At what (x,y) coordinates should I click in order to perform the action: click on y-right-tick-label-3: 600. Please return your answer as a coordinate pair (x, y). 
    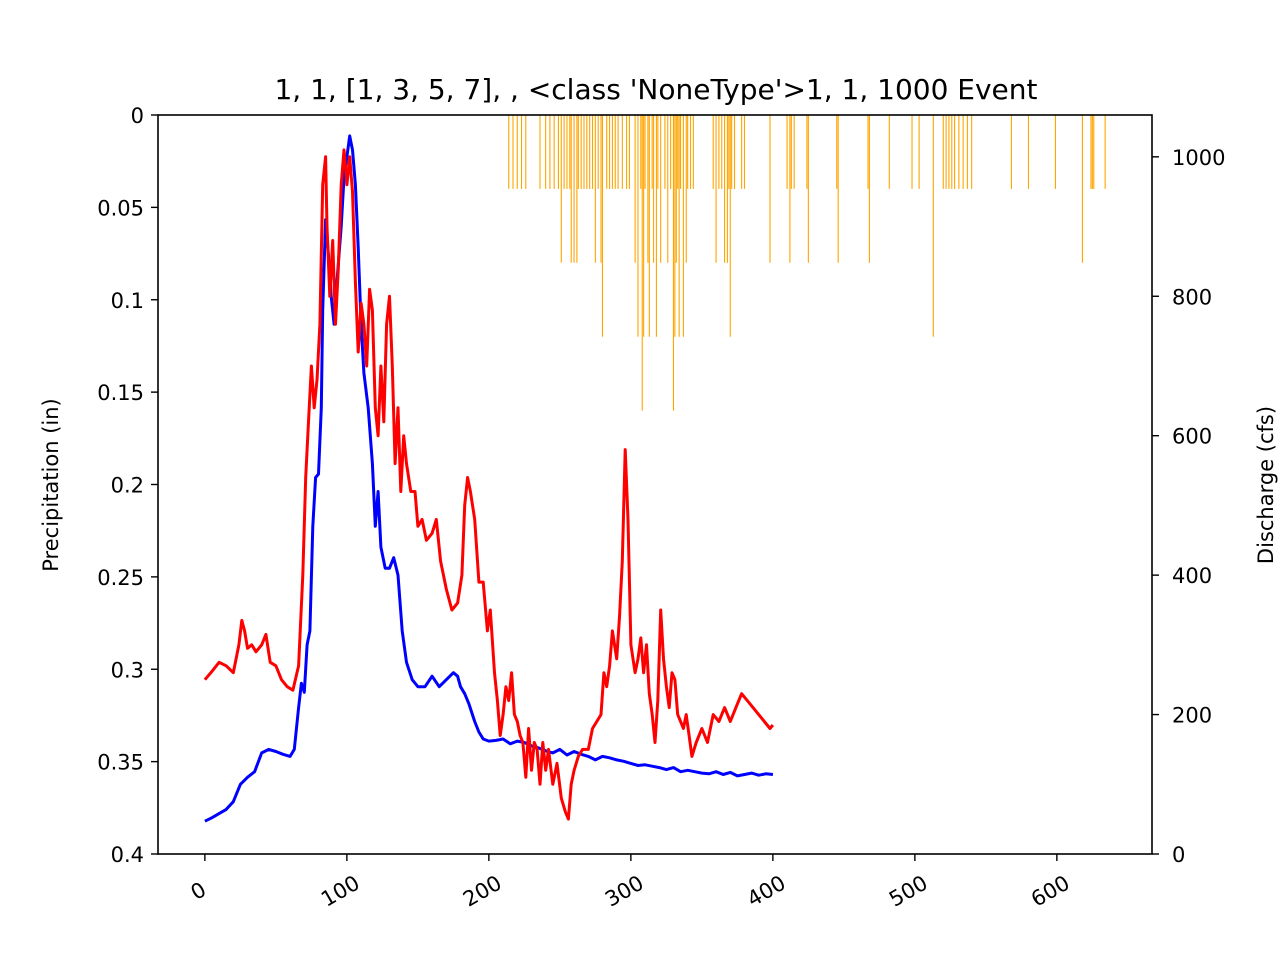
    Looking at the image, I should click on (1192, 437).